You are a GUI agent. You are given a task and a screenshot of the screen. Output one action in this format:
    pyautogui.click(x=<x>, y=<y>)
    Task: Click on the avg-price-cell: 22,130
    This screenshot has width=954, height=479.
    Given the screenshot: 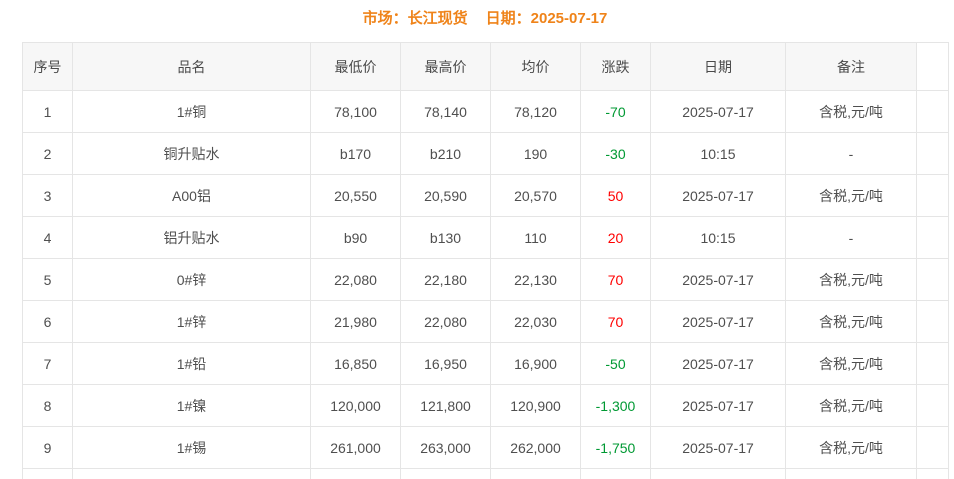 What is the action you would take?
    pyautogui.click(x=535, y=279)
    